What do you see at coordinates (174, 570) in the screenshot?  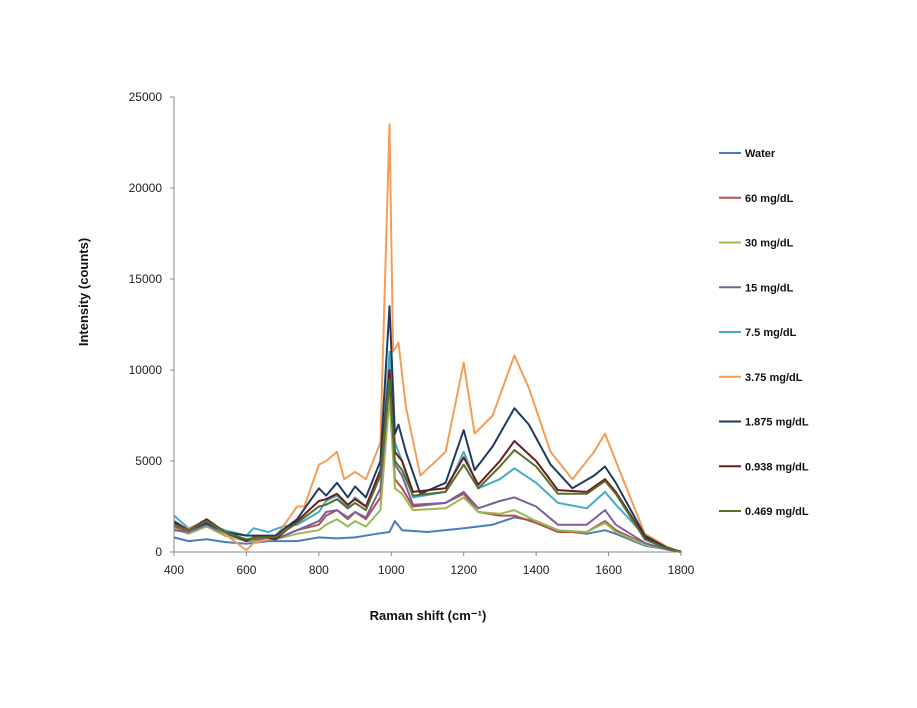 I see `x-tick-label: 400` at bounding box center [174, 570].